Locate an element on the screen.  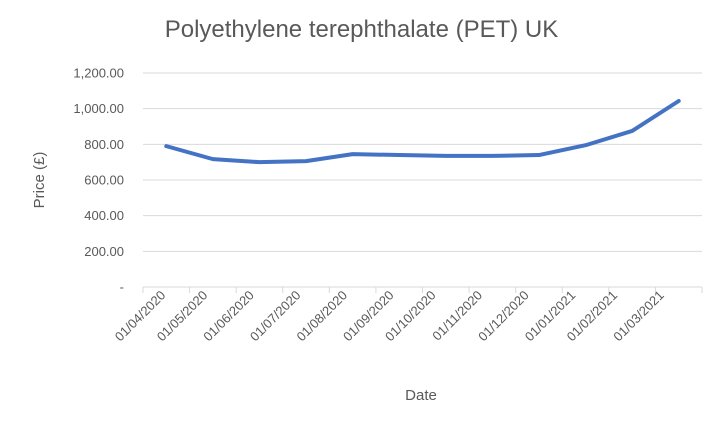
y-tick-label: 1,200.00 is located at coordinates (98, 73).